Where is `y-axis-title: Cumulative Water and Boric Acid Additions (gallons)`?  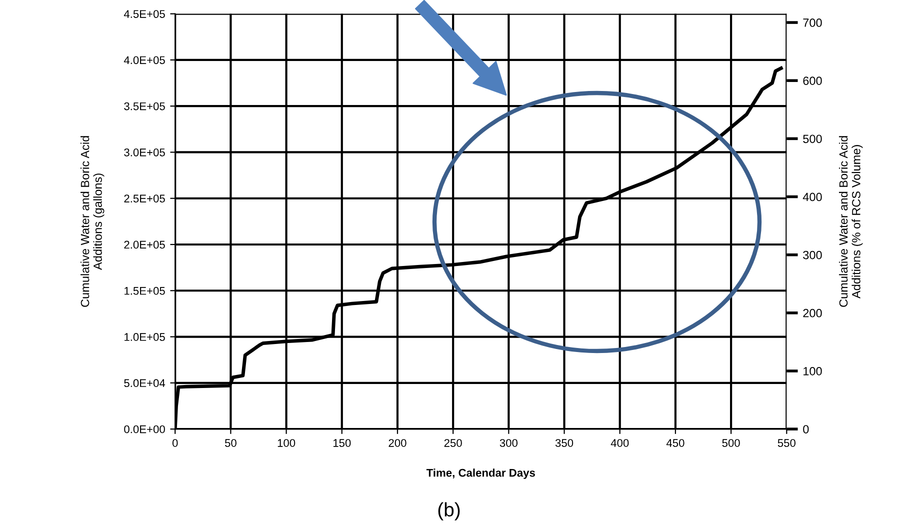
y-axis-title: Cumulative Water and Boric Acid Additions (gallons) is located at coordinates (92, 221).